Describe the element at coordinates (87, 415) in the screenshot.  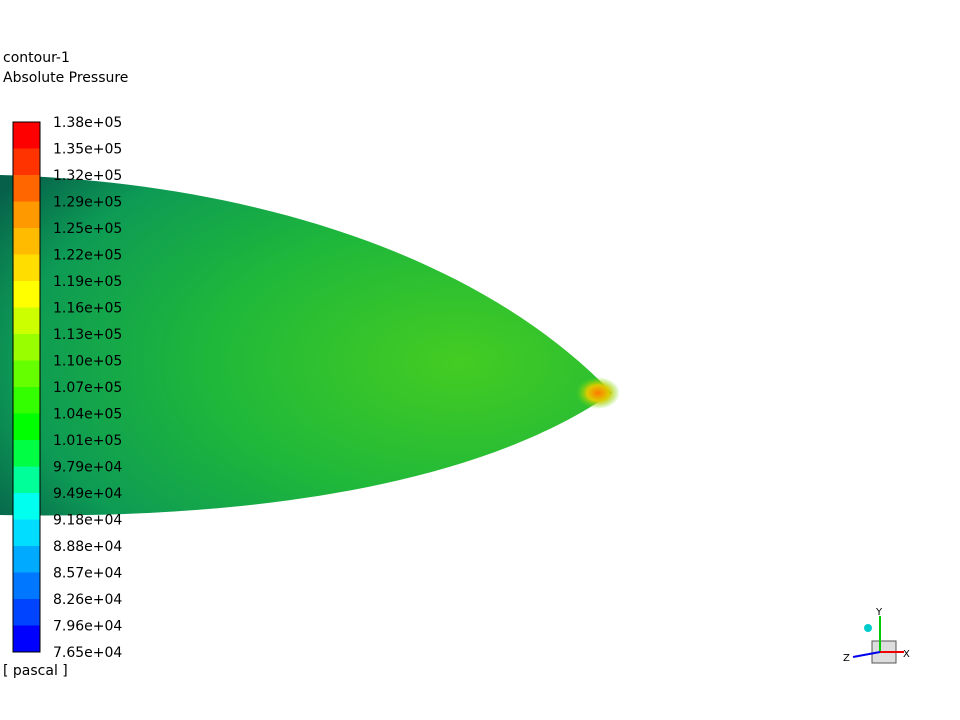
I see `colorbar-label: 1.04e+05` at that location.